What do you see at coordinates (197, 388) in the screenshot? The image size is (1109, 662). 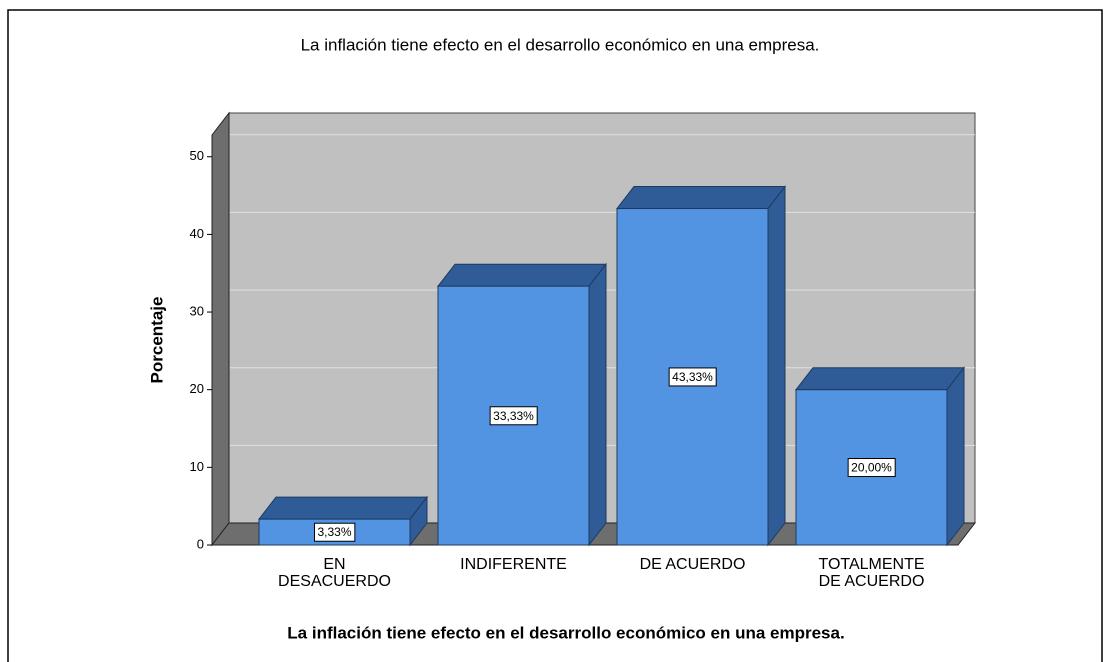 I see `y-tick-label: 20` at bounding box center [197, 388].